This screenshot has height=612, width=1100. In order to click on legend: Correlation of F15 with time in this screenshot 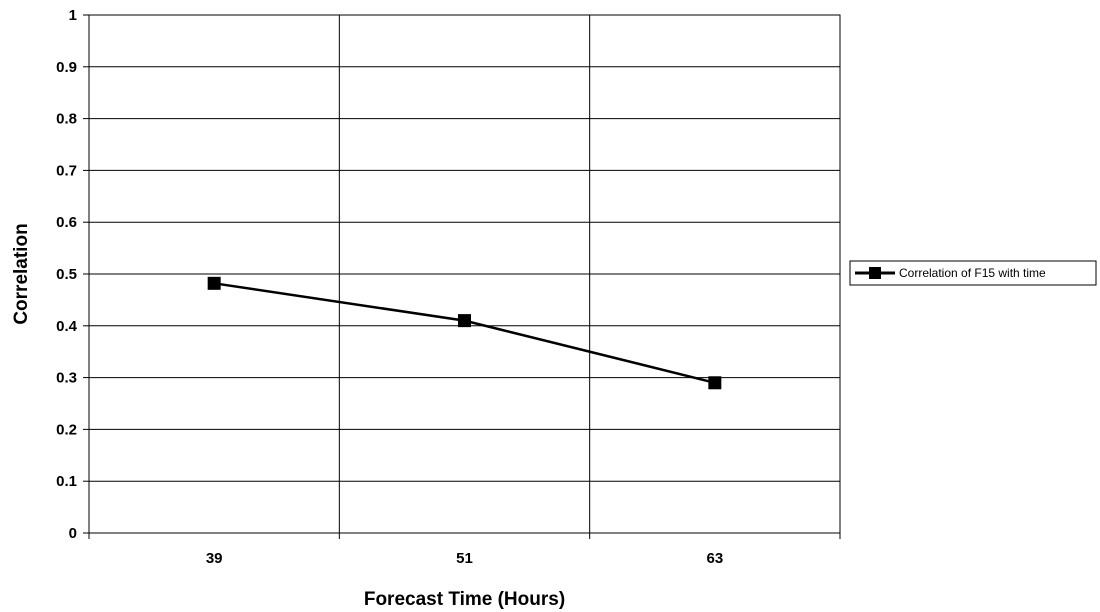, I will do `click(973, 273)`.